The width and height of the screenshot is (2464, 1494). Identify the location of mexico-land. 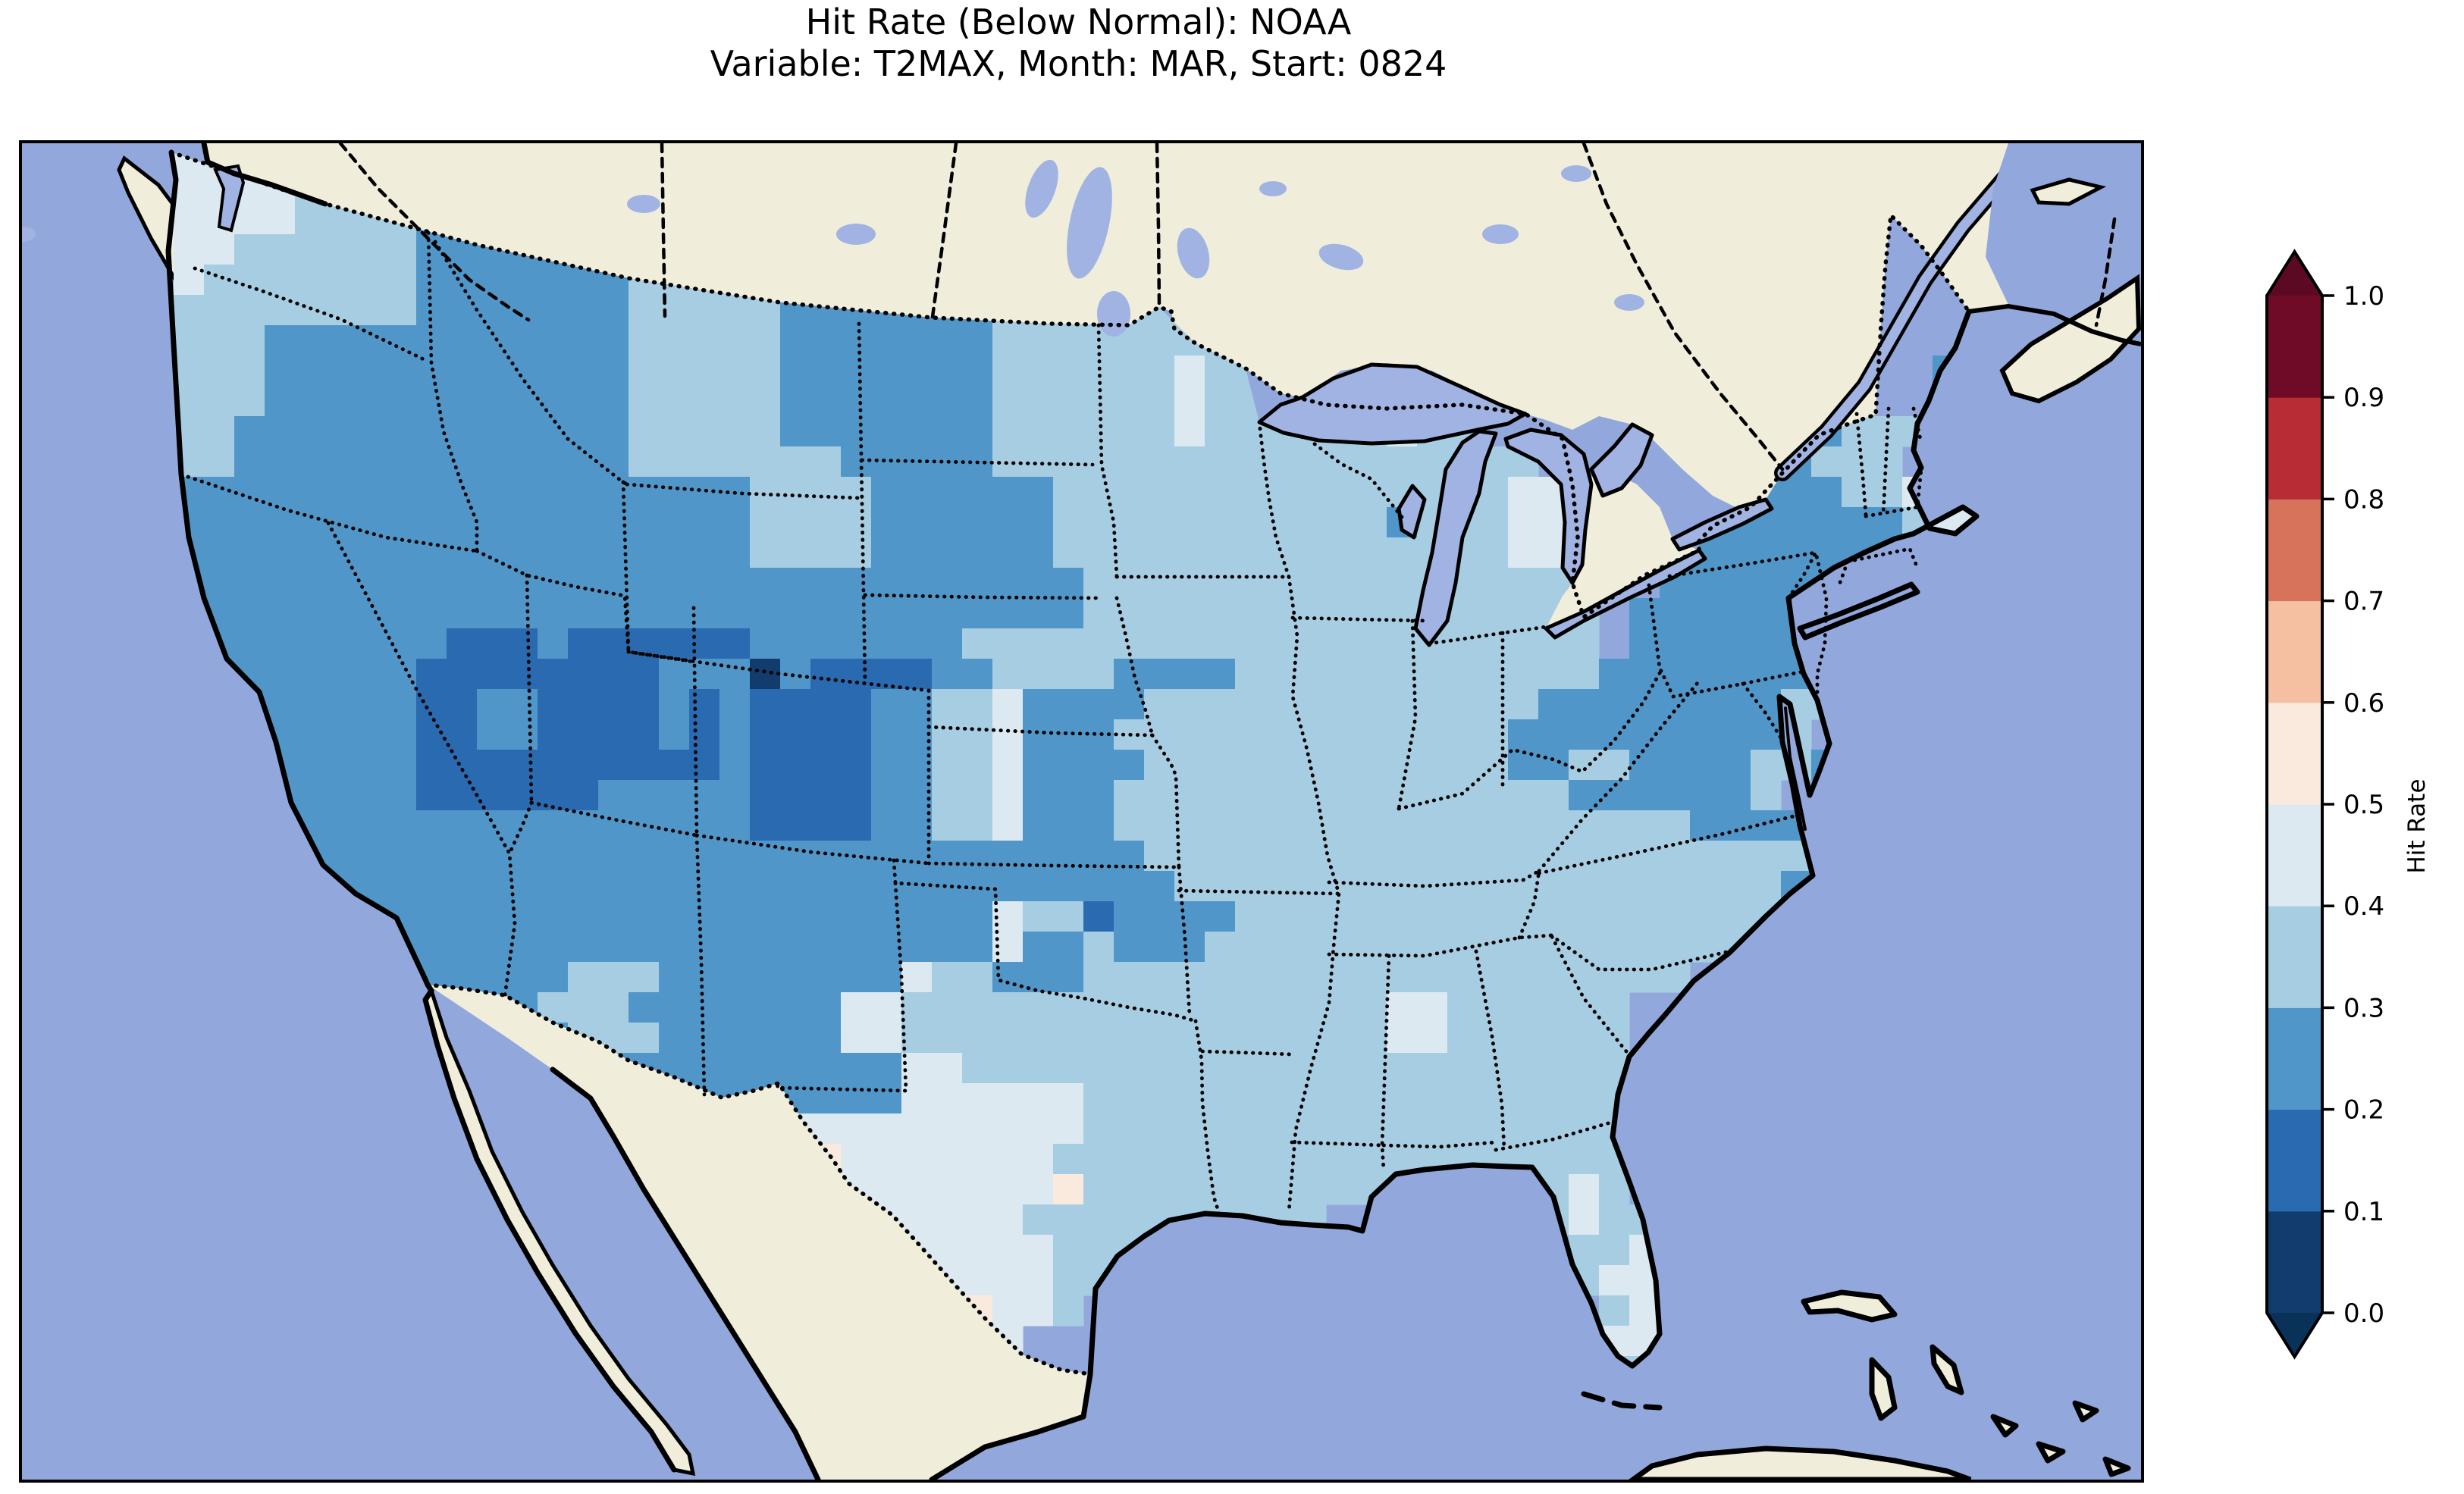
(759, 1232).